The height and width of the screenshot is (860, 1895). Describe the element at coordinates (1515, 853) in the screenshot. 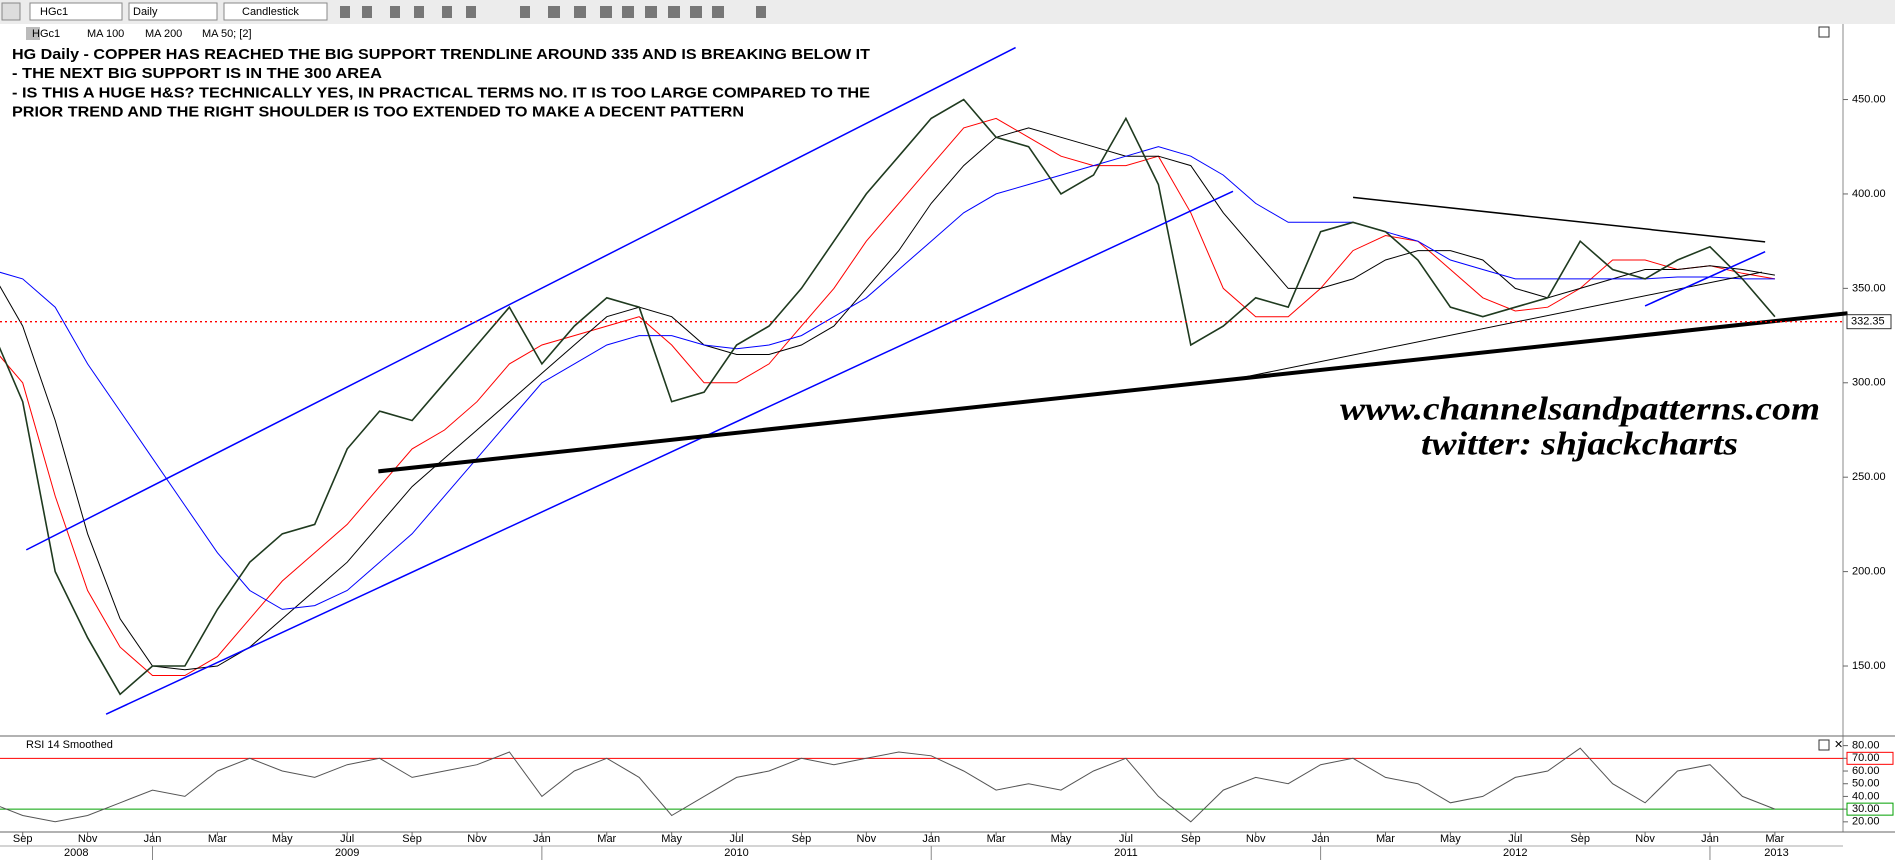

I see `year-label: 2012` at that location.